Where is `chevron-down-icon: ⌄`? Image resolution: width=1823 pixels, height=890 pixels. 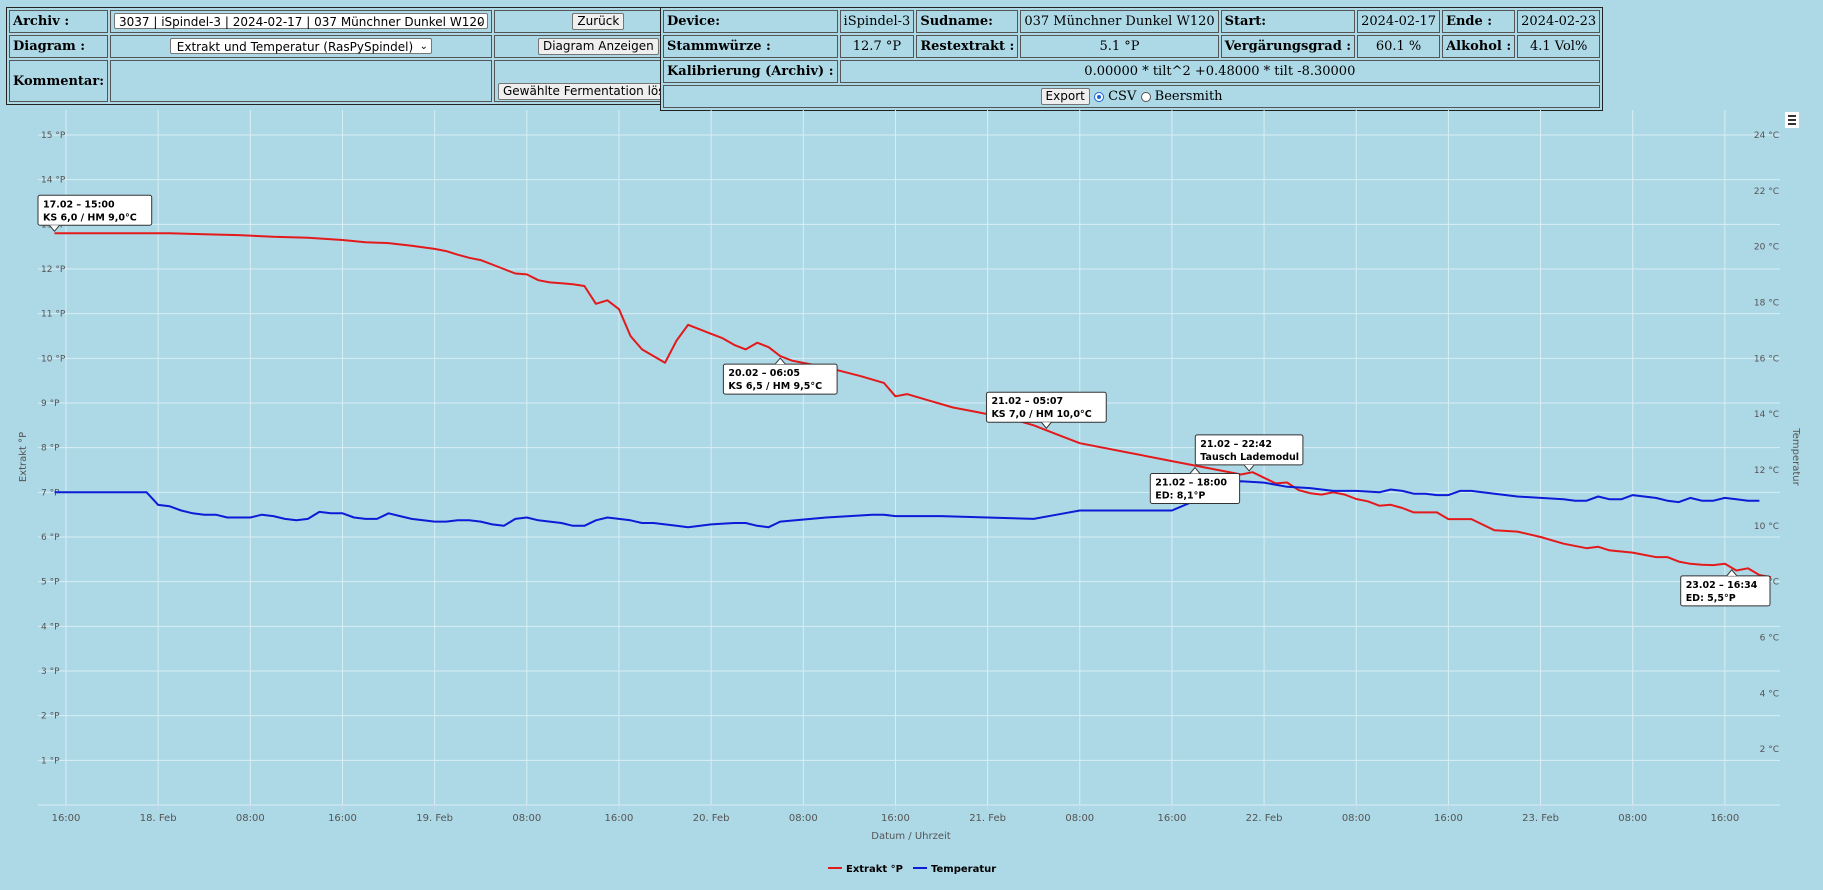 chevron-down-icon: ⌄ is located at coordinates (479, 21).